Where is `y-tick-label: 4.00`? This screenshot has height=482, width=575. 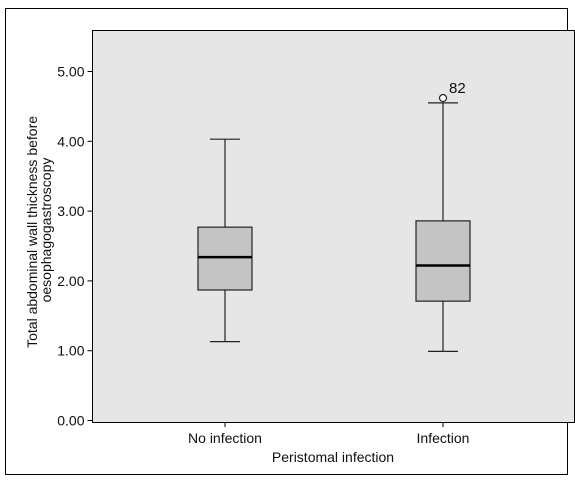
y-tick-label: 4.00 is located at coordinates (70, 141).